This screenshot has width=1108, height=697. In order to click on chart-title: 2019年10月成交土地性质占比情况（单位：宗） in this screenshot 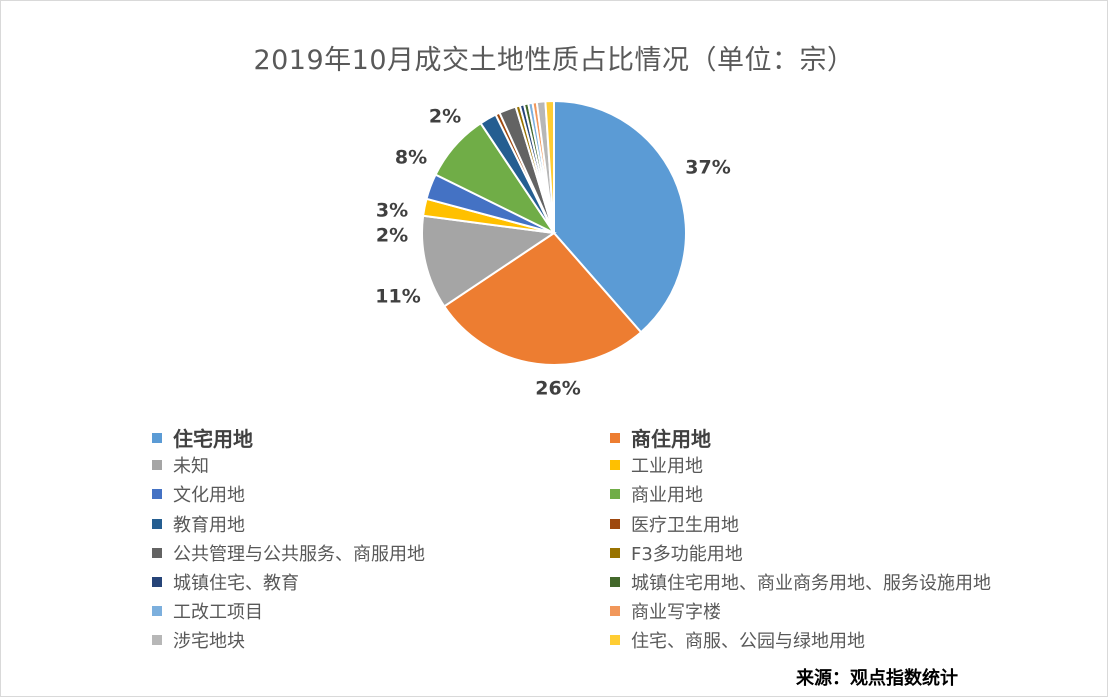, I will do `click(554, 60)`.